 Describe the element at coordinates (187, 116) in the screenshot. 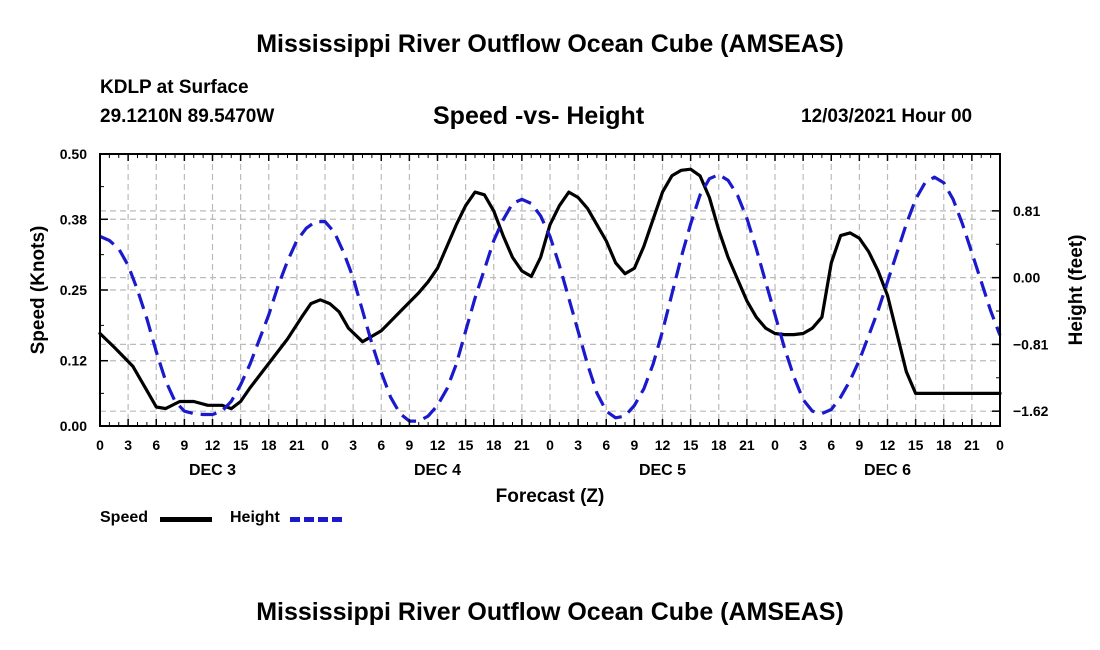

I see `station-coordinates: 29.1210N 89.5470W` at that location.